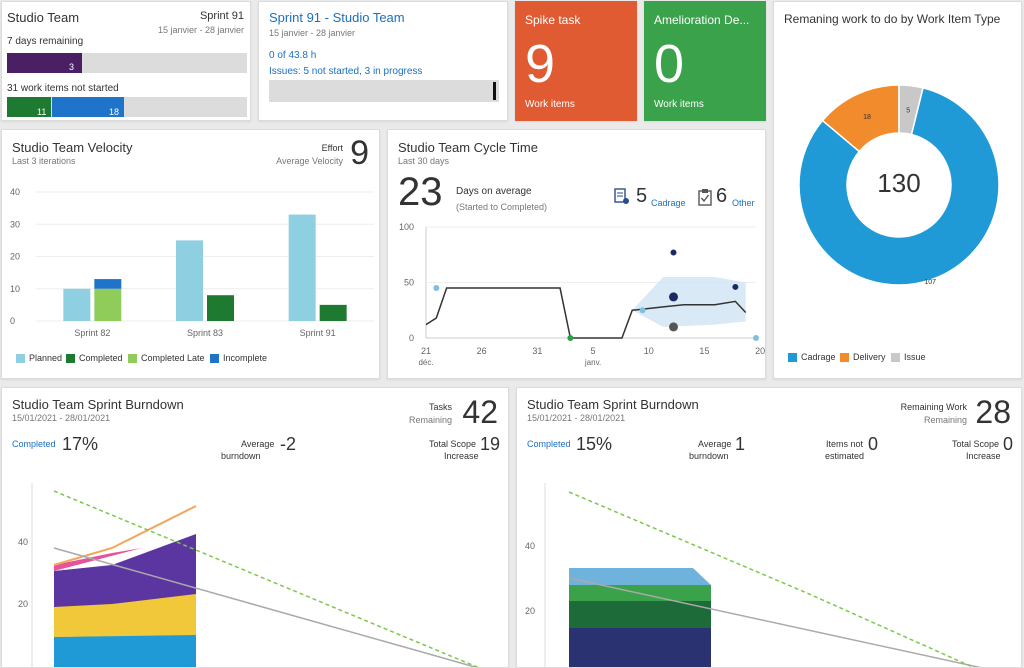  What do you see at coordinates (346, 71) in the screenshot?
I see `issues-link: Issues: 5 not started, 3 in progress` at bounding box center [346, 71].